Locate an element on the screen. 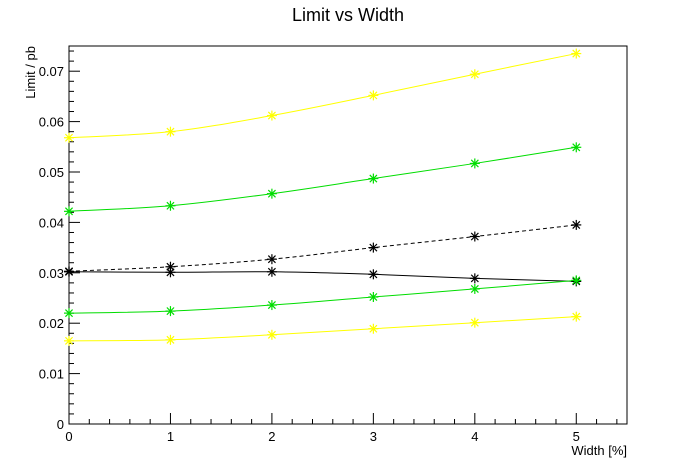 This screenshot has height=472, width=696. chart-title: Limit vs Width is located at coordinates (348, 15).